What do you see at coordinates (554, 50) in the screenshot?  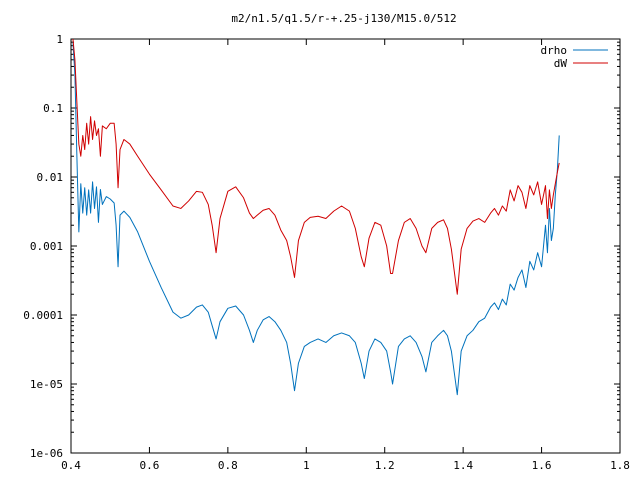 I see `legend-label-drho: drho` at bounding box center [554, 50].